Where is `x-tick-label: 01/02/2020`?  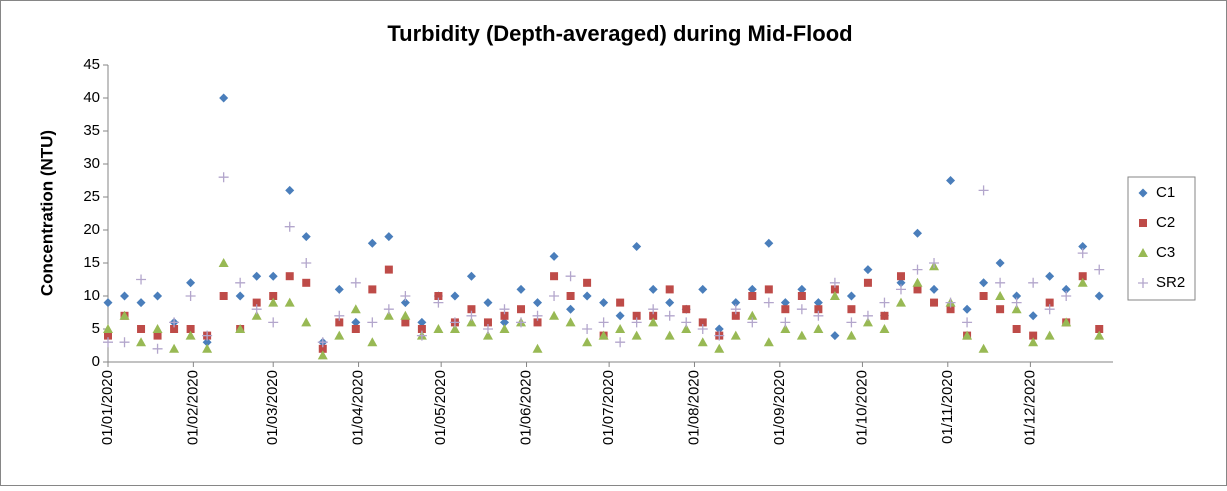 x-tick-label: 01/02/2020 is located at coordinates (192, 407).